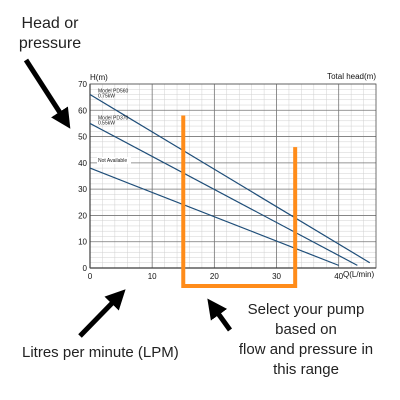  What do you see at coordinates (47, 93) in the screenshot?
I see `arrow-head-pressure` at bounding box center [47, 93].